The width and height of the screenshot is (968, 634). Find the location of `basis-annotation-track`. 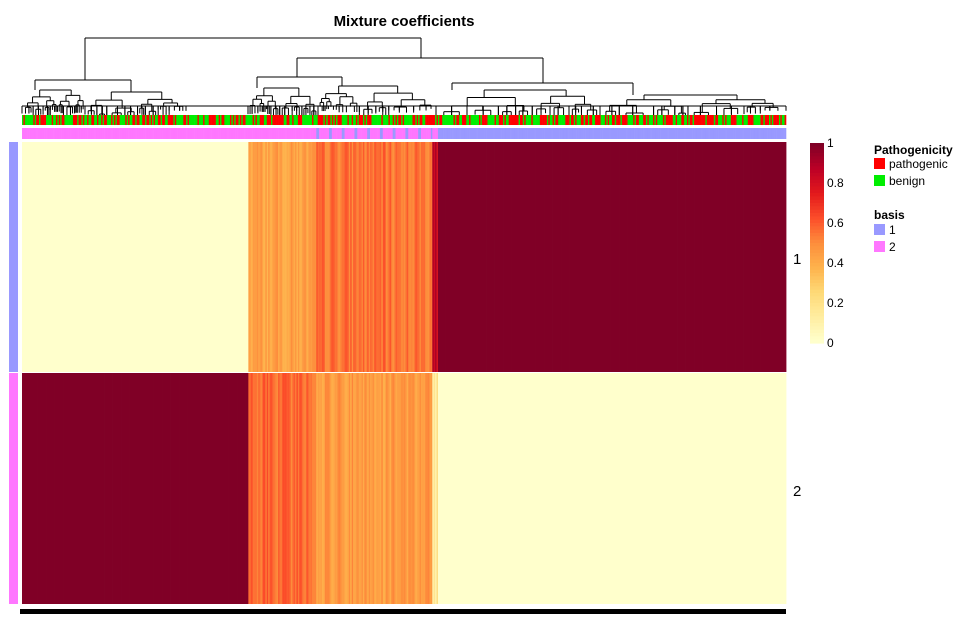

basis-annotation-track is located at coordinates (404, 133).